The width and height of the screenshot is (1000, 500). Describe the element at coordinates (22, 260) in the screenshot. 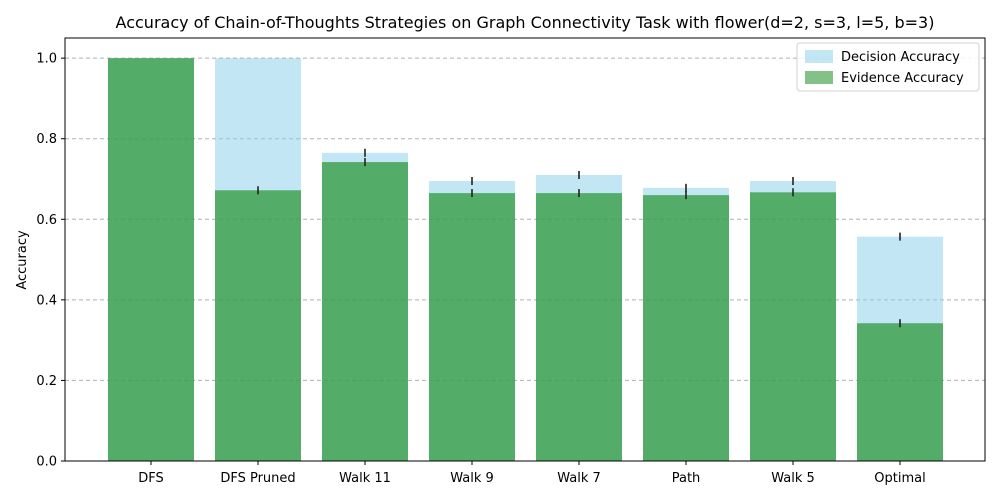

I see `y-axis-label: Accuracy` at that location.